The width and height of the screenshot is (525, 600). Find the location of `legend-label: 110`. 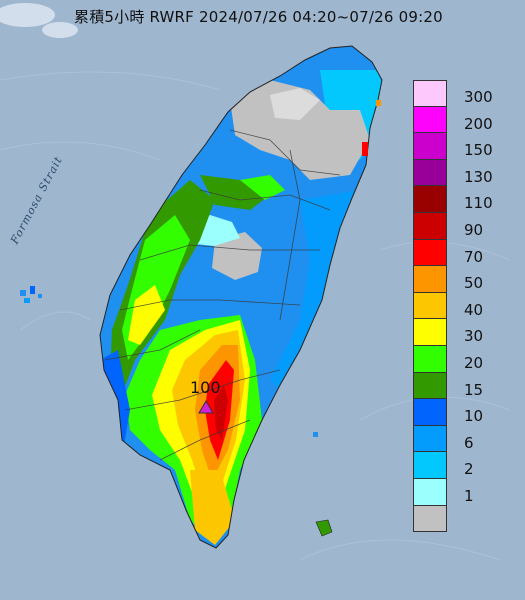

legend-label: 110 is located at coordinates (478, 203).